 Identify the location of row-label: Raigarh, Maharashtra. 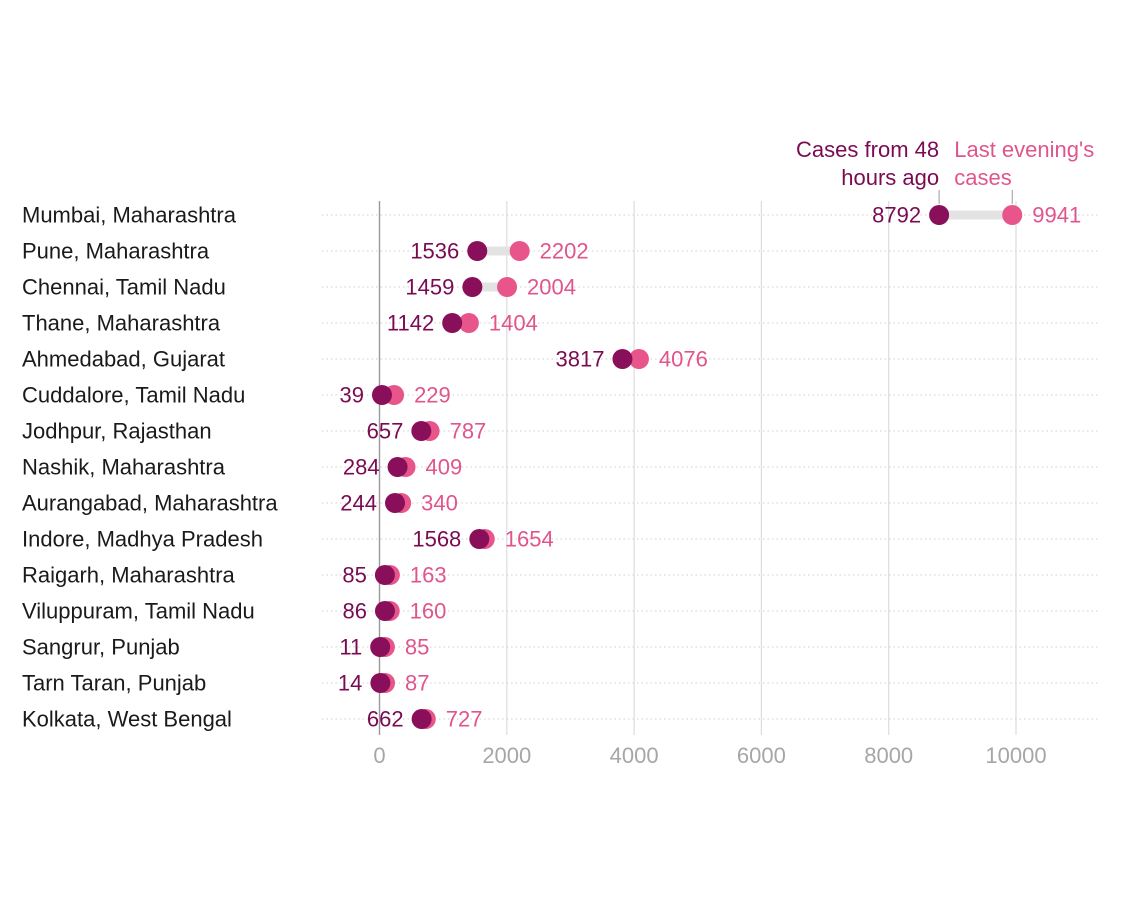
(129, 575).